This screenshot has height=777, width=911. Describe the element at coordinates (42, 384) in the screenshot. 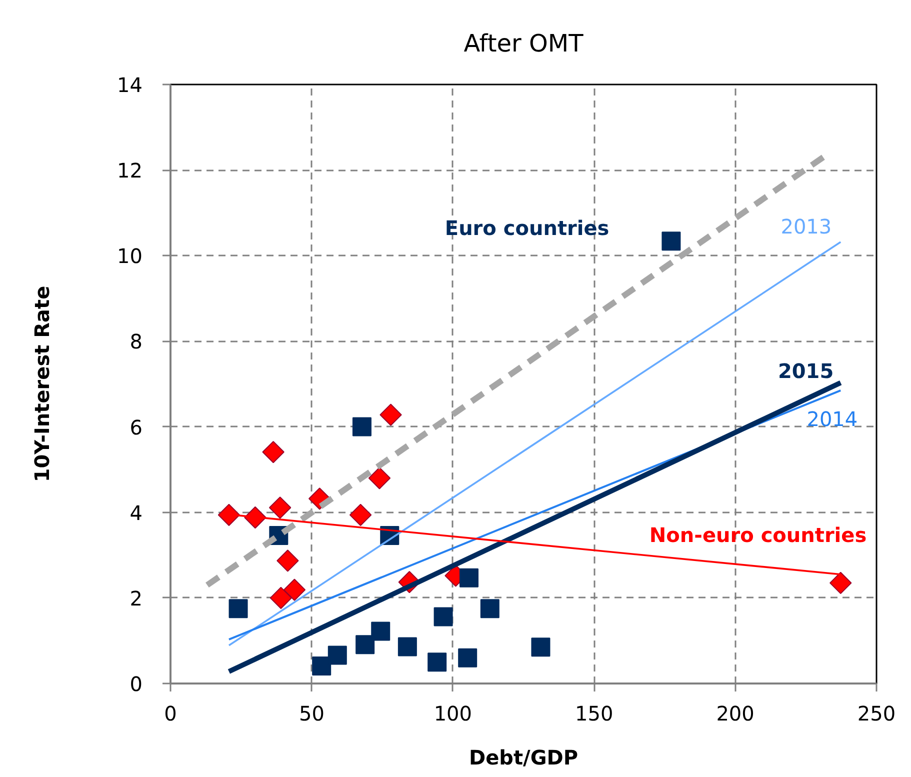

I see `y-axis-title: 10Y-Interest Rate` at that location.